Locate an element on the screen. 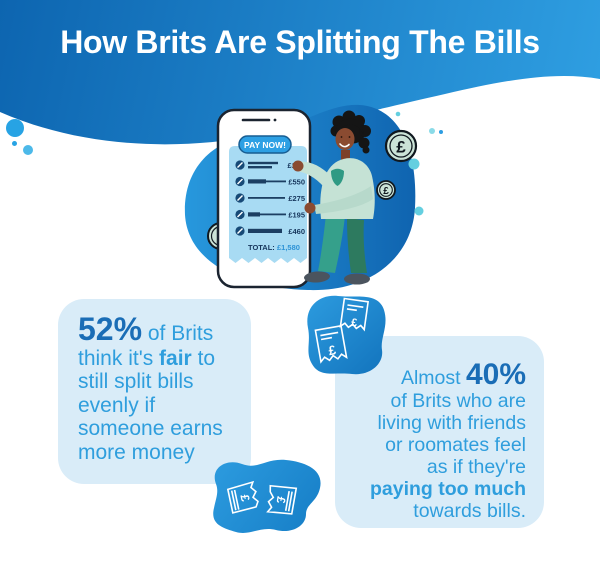 The width and height of the screenshot is (600, 579). stat-line: paying too much is located at coordinates (448, 489).